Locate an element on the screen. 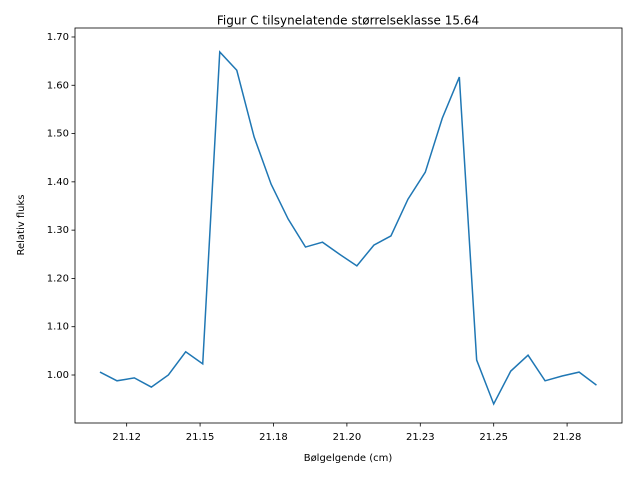 This screenshot has height=484, width=640. x-tick-label: 21.23 is located at coordinates (420, 437).